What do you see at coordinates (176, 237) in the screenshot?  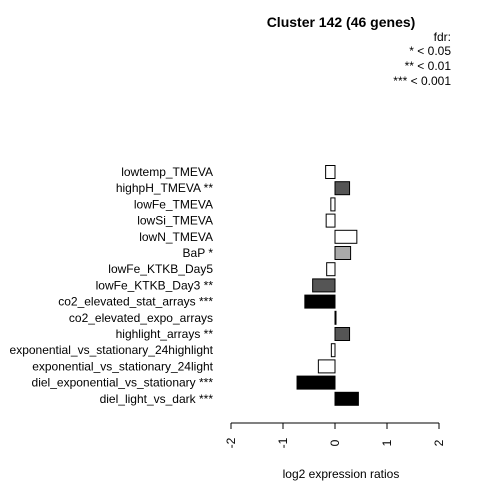 I see `category-label-5: lowN_TMEVA` at bounding box center [176, 237].